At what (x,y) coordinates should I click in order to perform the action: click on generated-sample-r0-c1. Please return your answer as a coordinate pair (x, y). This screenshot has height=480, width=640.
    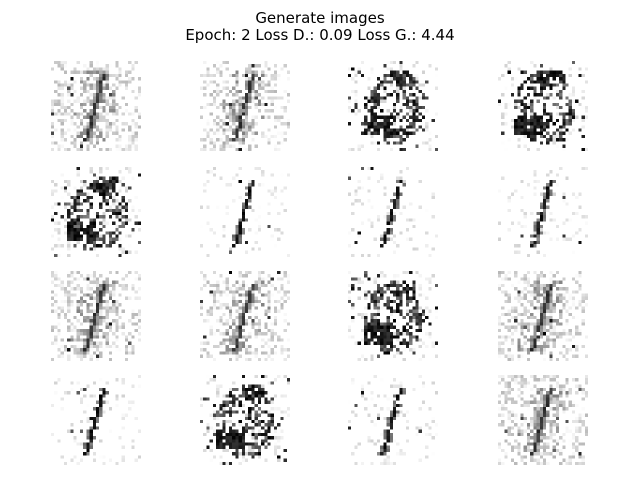
    Looking at the image, I should click on (245, 106).